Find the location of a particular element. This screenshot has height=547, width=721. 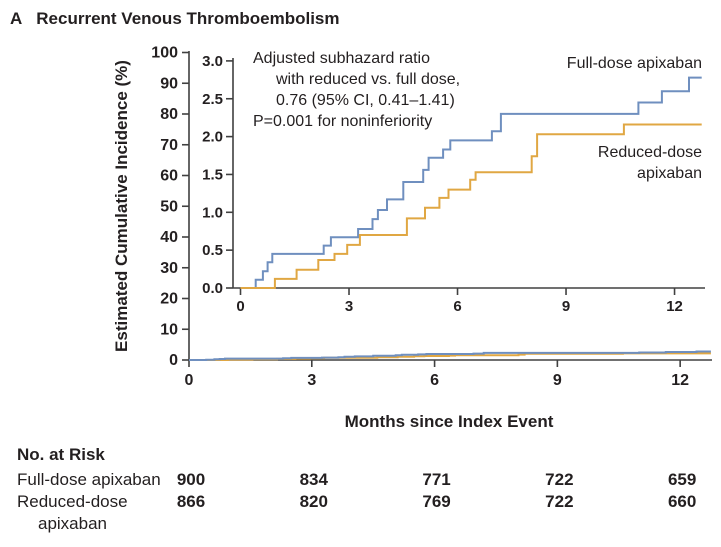

main-x-tick-label: 3 is located at coordinates (311, 380).